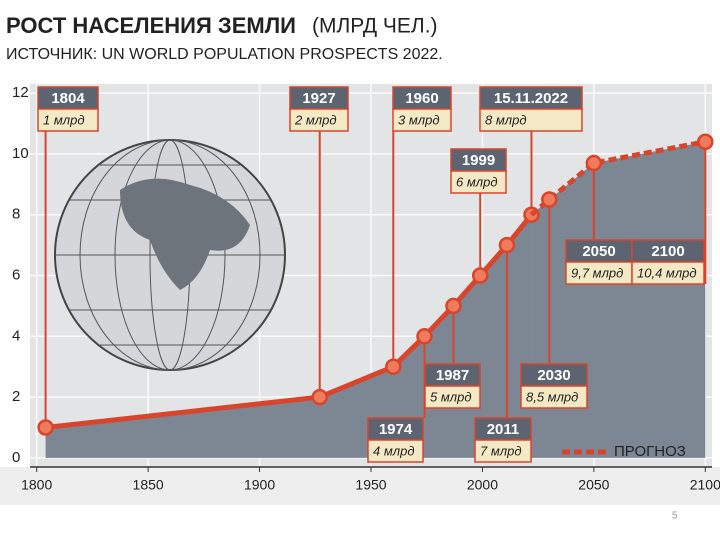 This screenshot has height=540, width=720. Describe the element at coordinates (148, 485) in the screenshot. I see `x-tick-label: 1850` at that location.